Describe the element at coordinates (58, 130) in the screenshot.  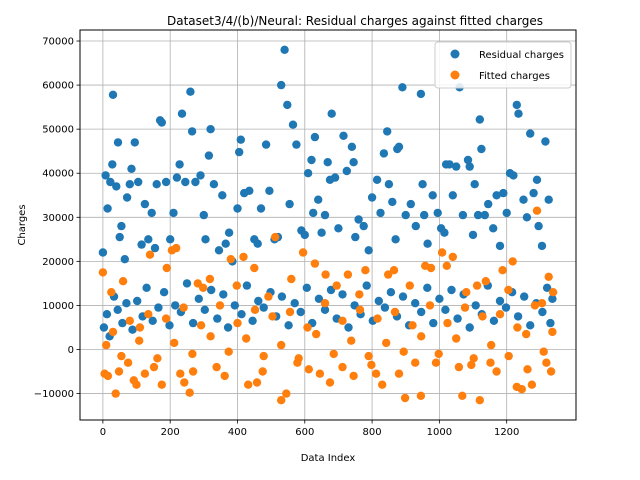
I see `y-tick-label: 50000` at that location.